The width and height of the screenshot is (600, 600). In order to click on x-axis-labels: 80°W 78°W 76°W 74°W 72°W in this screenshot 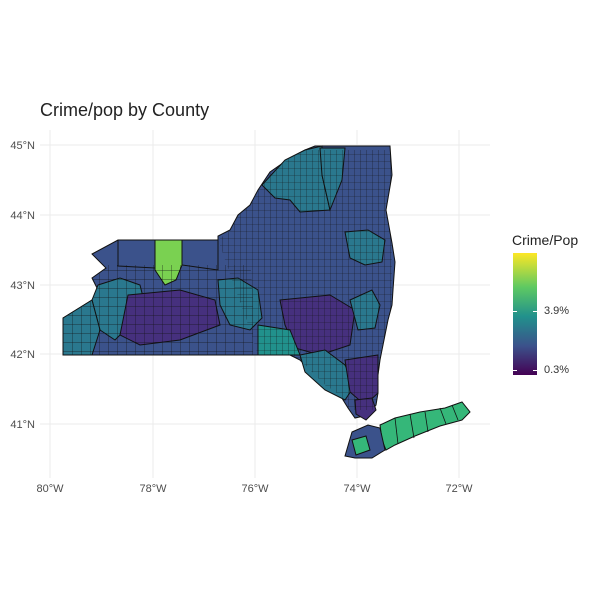, I will do `click(254, 489)`.